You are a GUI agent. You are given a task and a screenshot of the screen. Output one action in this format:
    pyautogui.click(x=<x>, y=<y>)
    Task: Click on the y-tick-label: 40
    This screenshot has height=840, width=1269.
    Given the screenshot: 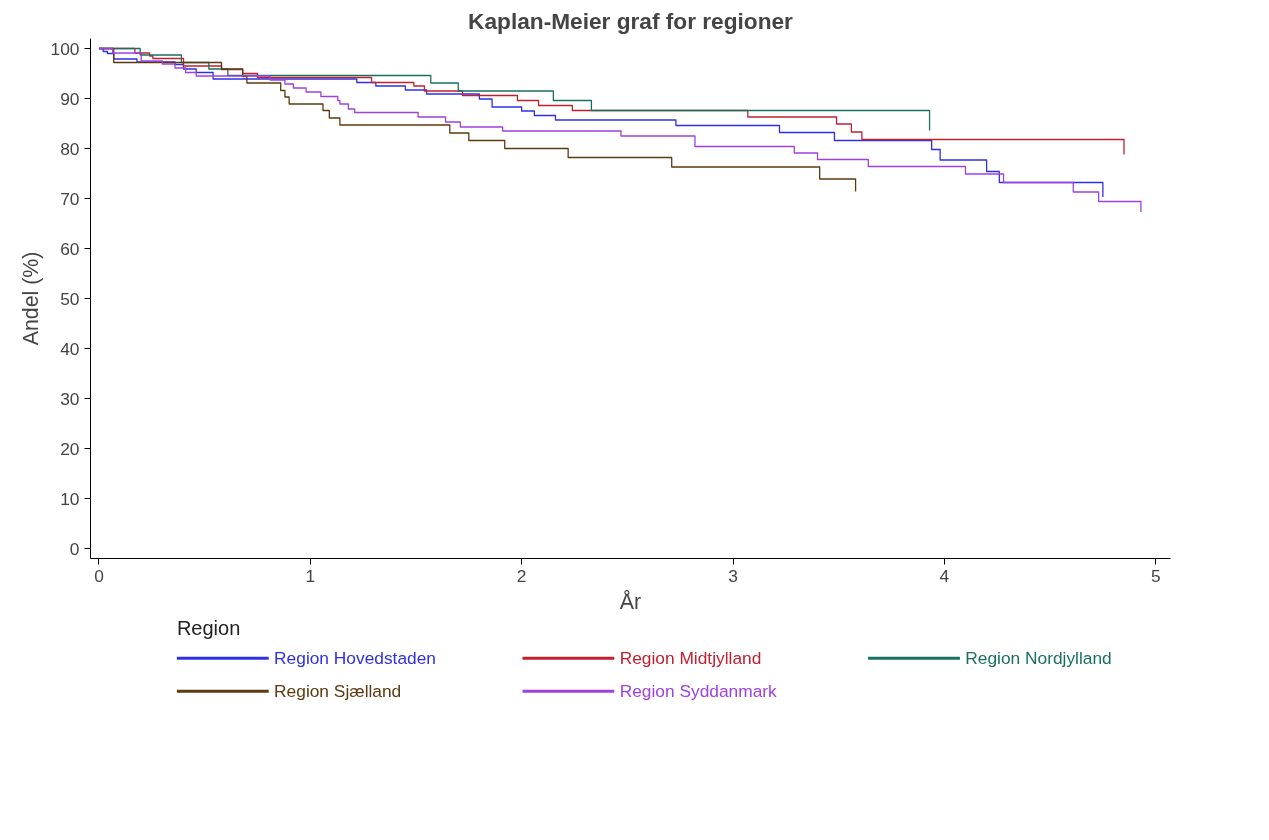 What is the action you would take?
    pyautogui.click(x=70, y=348)
    